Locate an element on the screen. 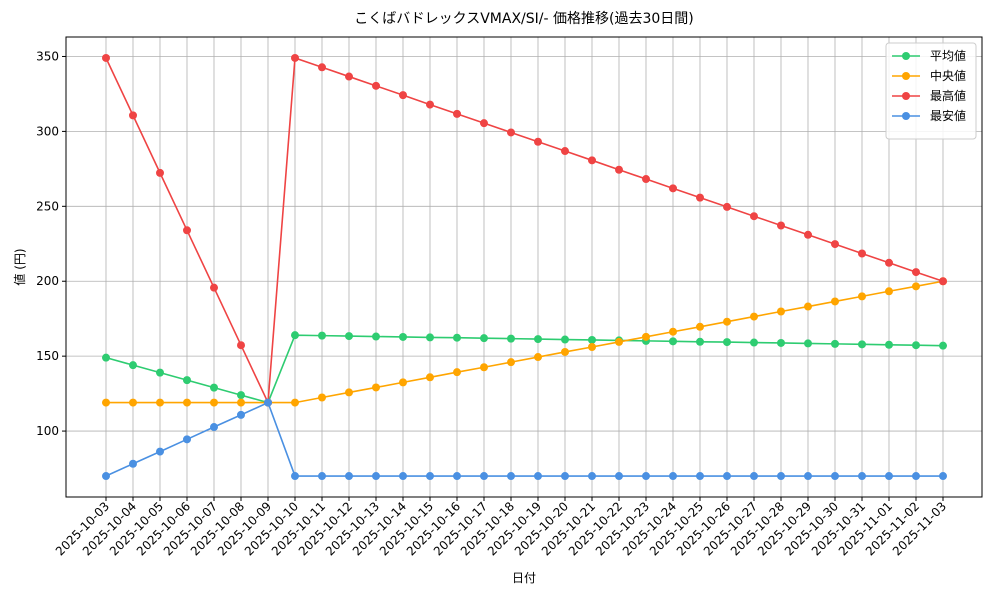  legend-label: 最高値 is located at coordinates (948, 95).